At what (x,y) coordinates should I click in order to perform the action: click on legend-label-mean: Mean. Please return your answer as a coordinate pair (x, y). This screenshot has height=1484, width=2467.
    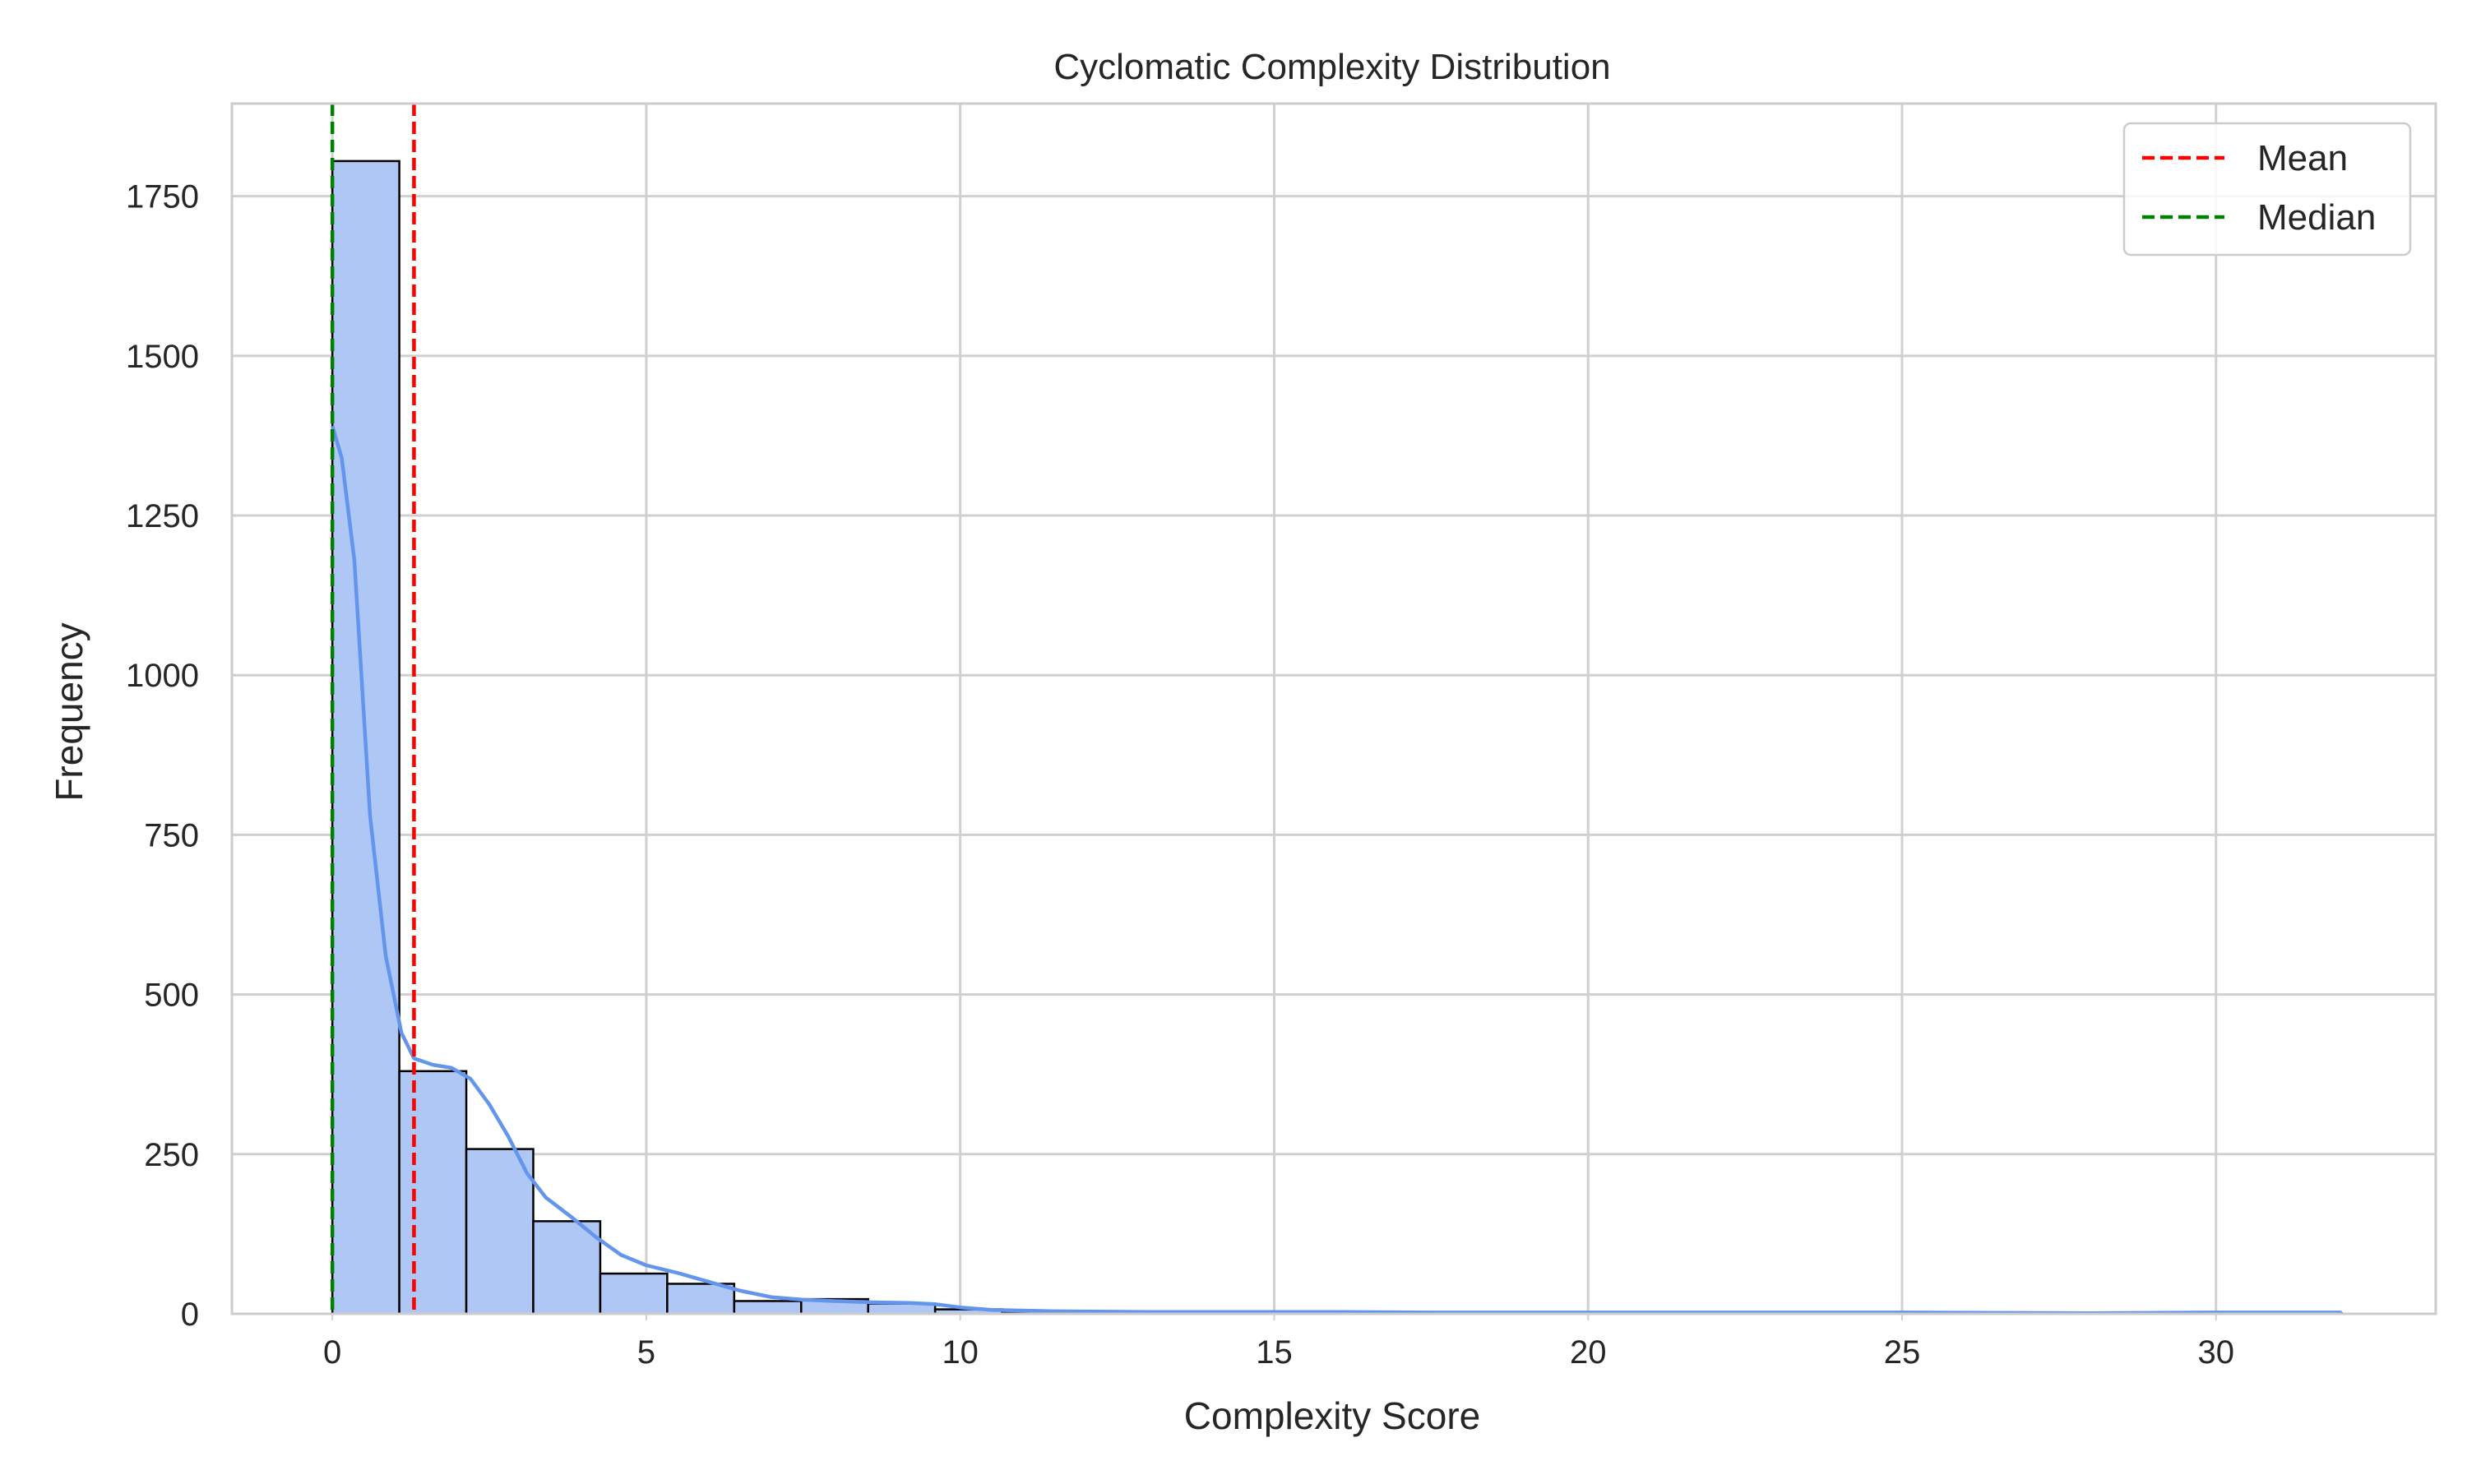
    Looking at the image, I should click on (2302, 158).